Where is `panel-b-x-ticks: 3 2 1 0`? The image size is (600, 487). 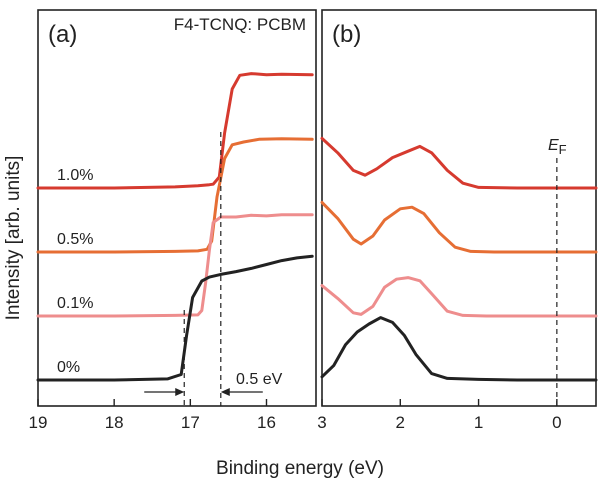 panel-b-x-ticks: 3 2 1 0 is located at coordinates (439, 415).